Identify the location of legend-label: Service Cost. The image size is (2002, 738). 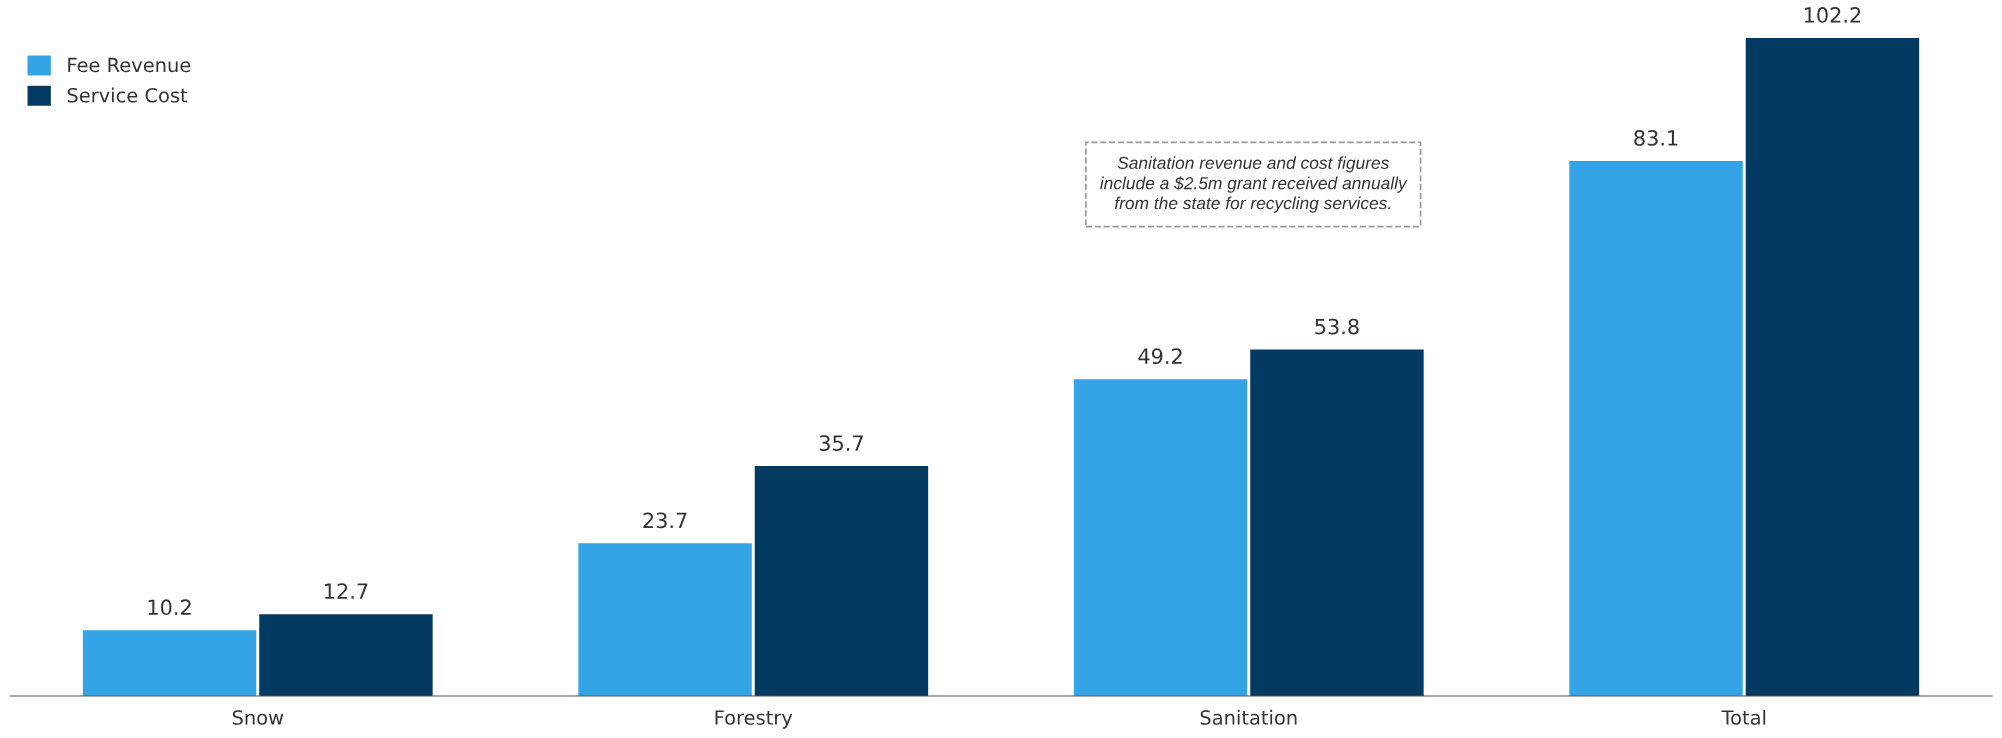
(127, 95).